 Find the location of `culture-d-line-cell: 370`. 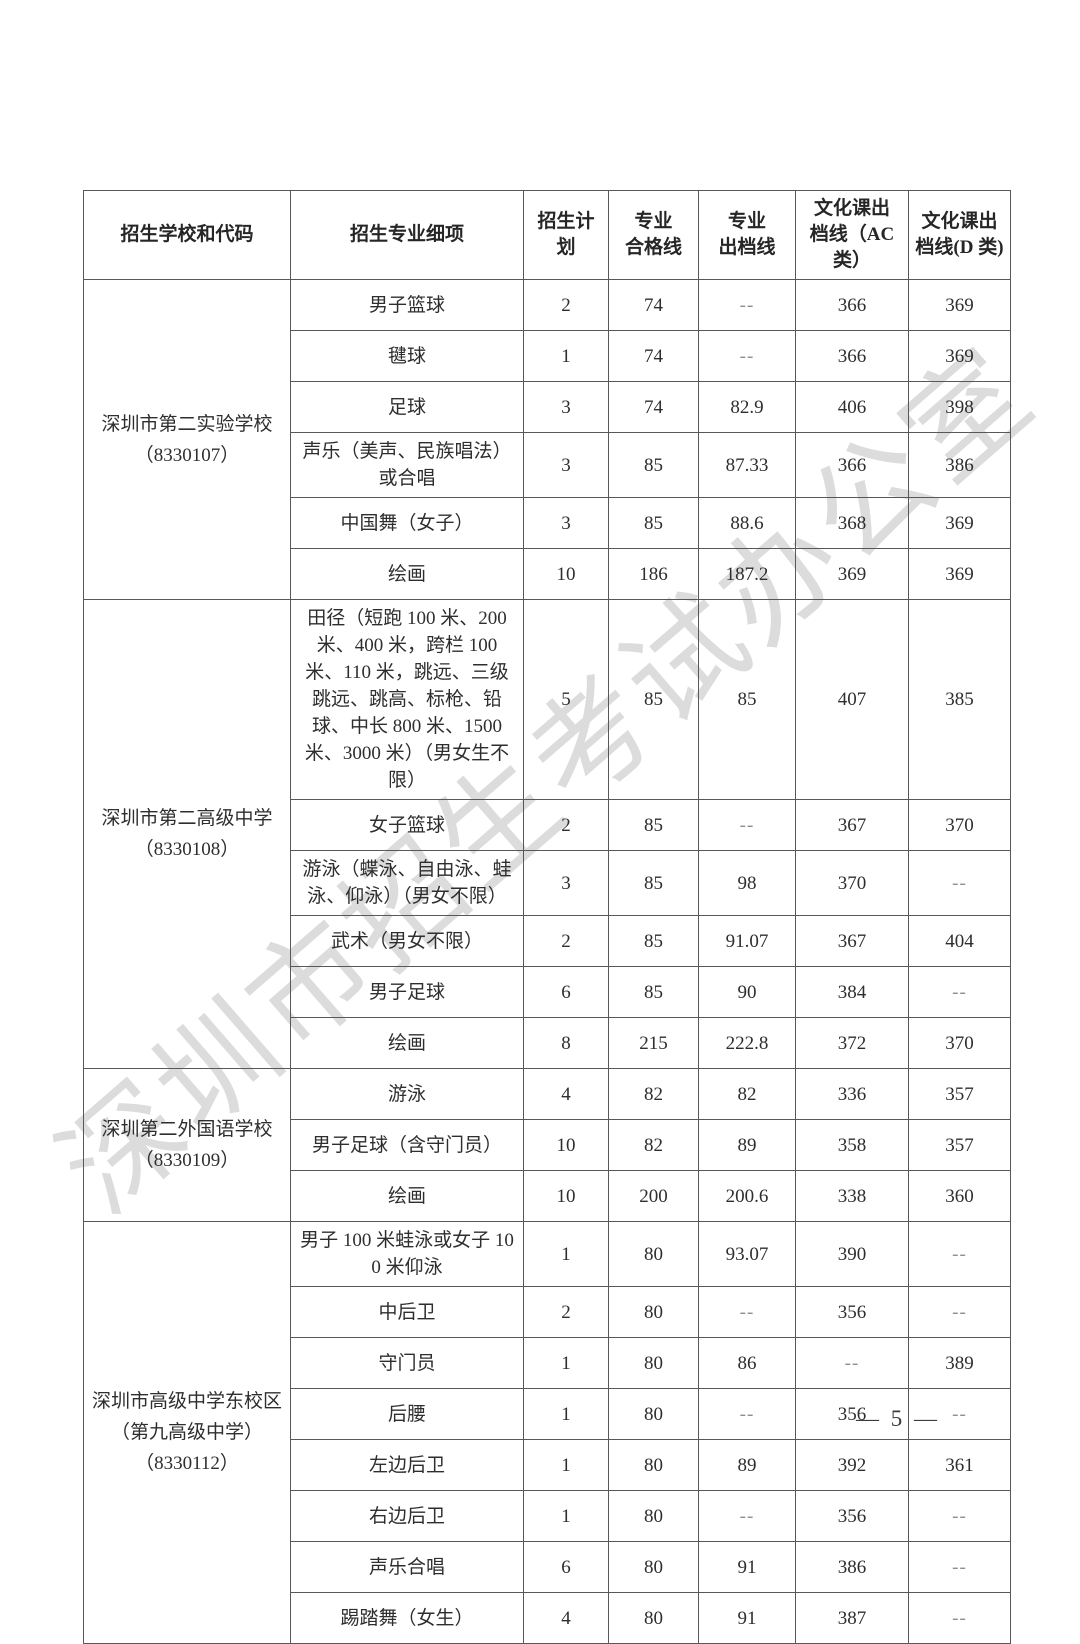

culture-d-line-cell: 370 is located at coordinates (959, 825).